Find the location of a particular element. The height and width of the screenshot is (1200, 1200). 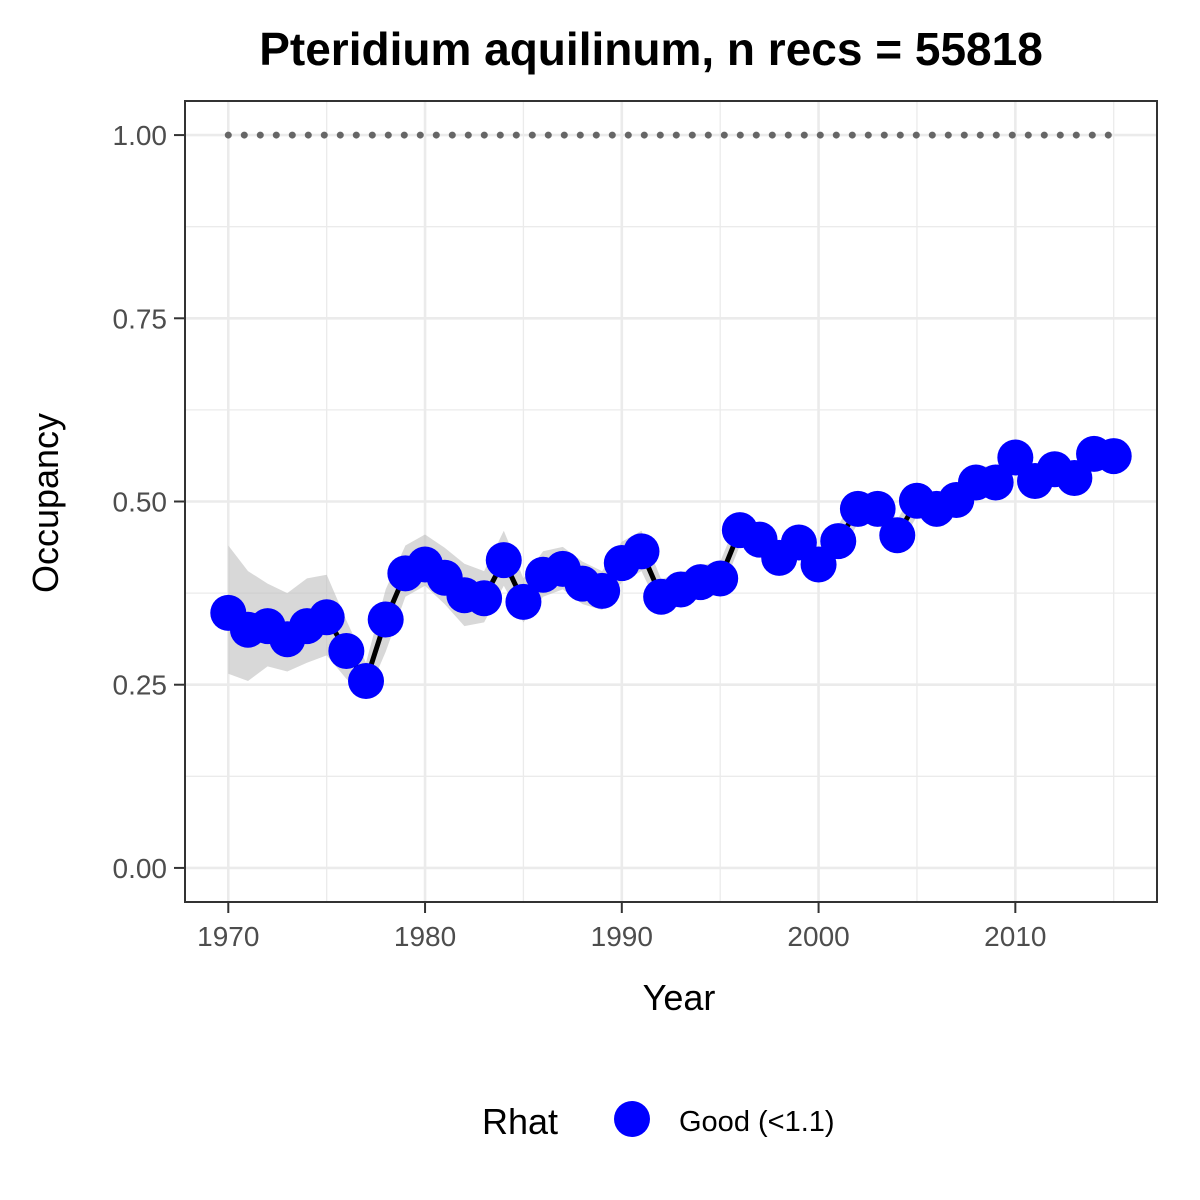

data-point-2004 is located at coordinates (897, 535).